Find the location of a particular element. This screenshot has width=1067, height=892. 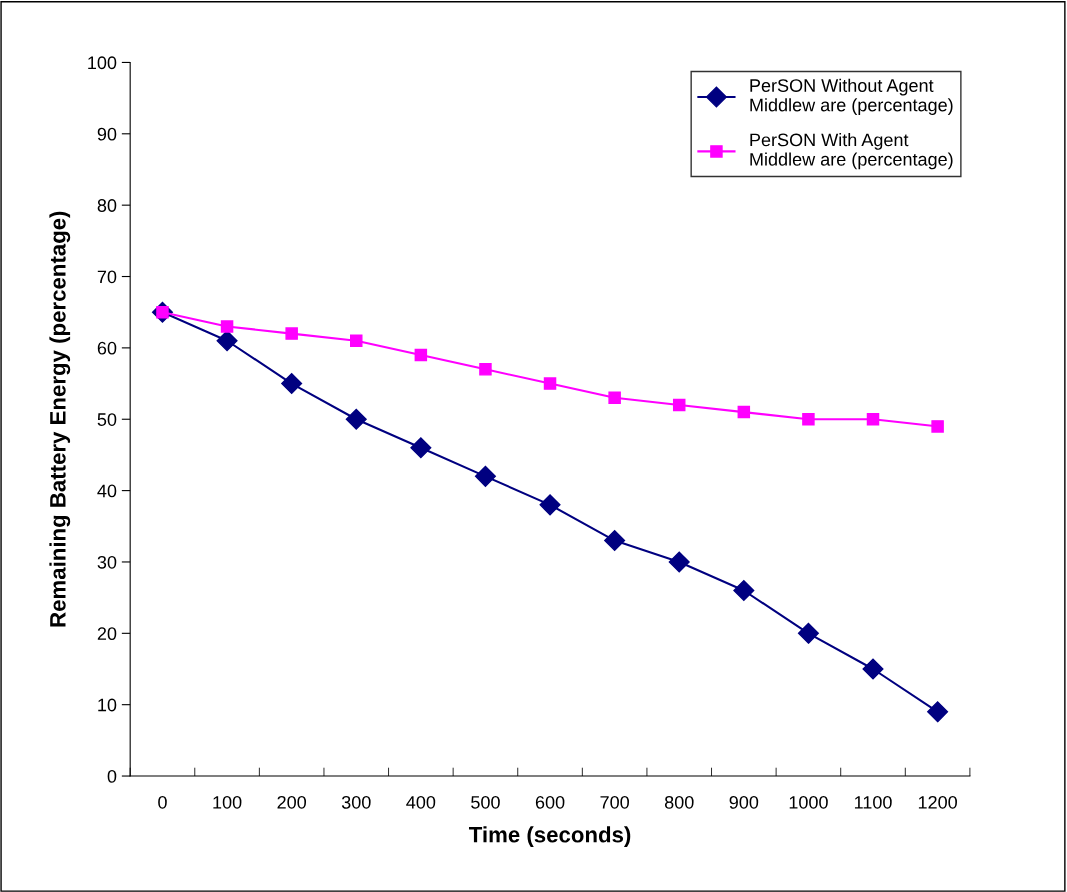

x-tick-label: 1000 is located at coordinates (808, 802).